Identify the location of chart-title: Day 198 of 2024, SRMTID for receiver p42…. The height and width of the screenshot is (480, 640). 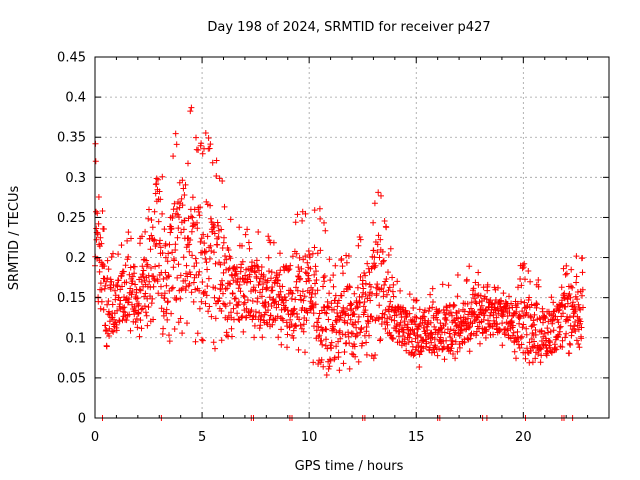
(348, 27).